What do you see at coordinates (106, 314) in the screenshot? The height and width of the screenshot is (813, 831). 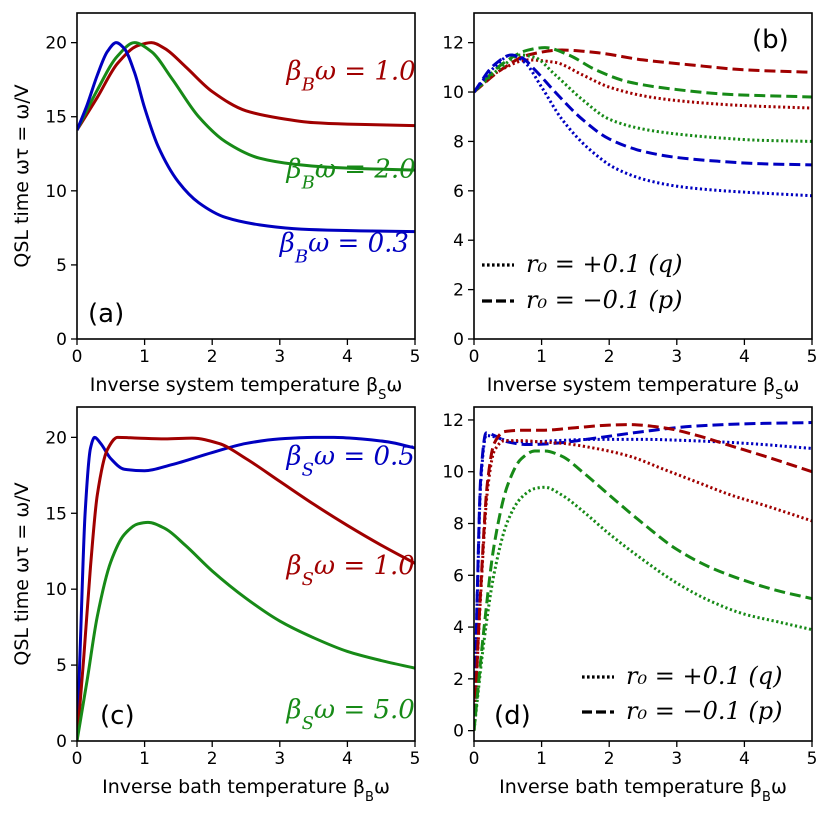 I see `panel-label: (a)` at bounding box center [106, 314].